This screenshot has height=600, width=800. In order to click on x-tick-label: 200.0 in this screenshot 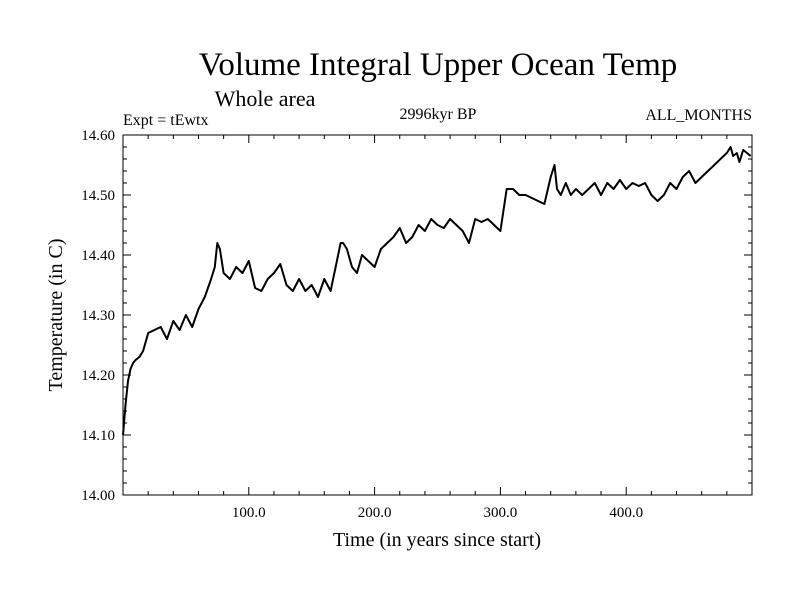, I will do `click(375, 513)`.